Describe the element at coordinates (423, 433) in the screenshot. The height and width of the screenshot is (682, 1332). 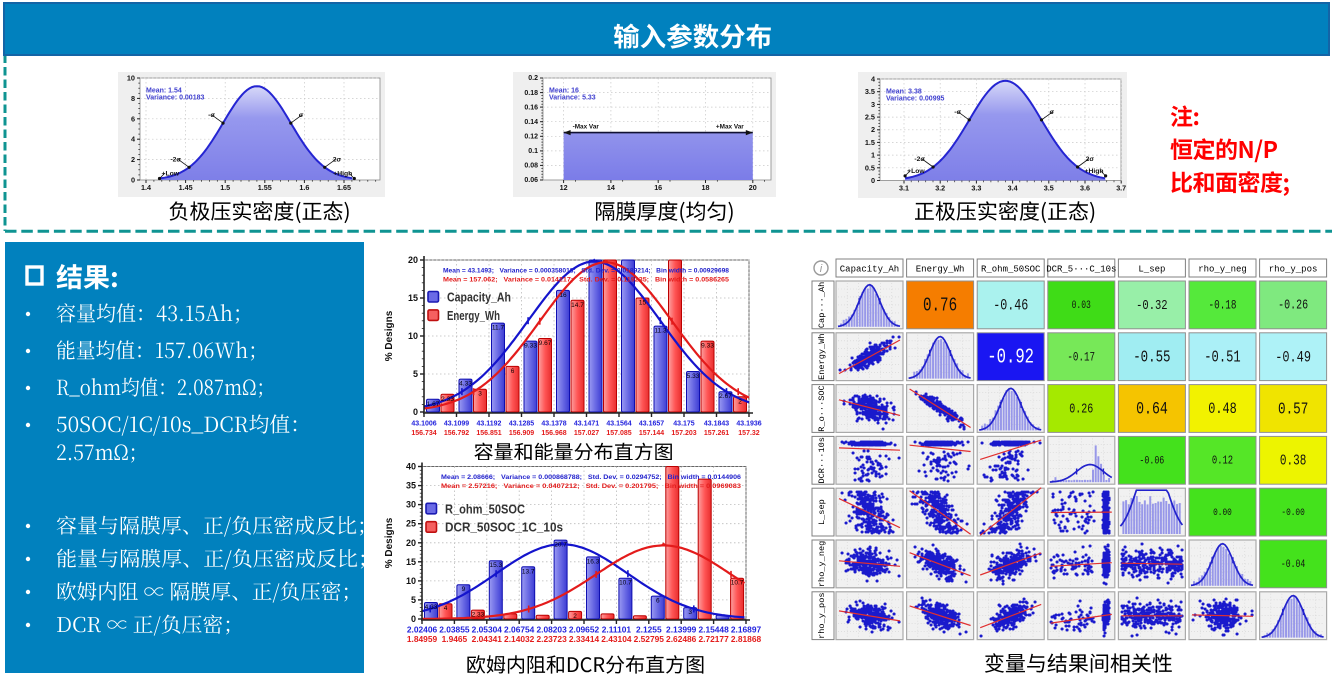
I see `svg-text: 156.734` at that location.